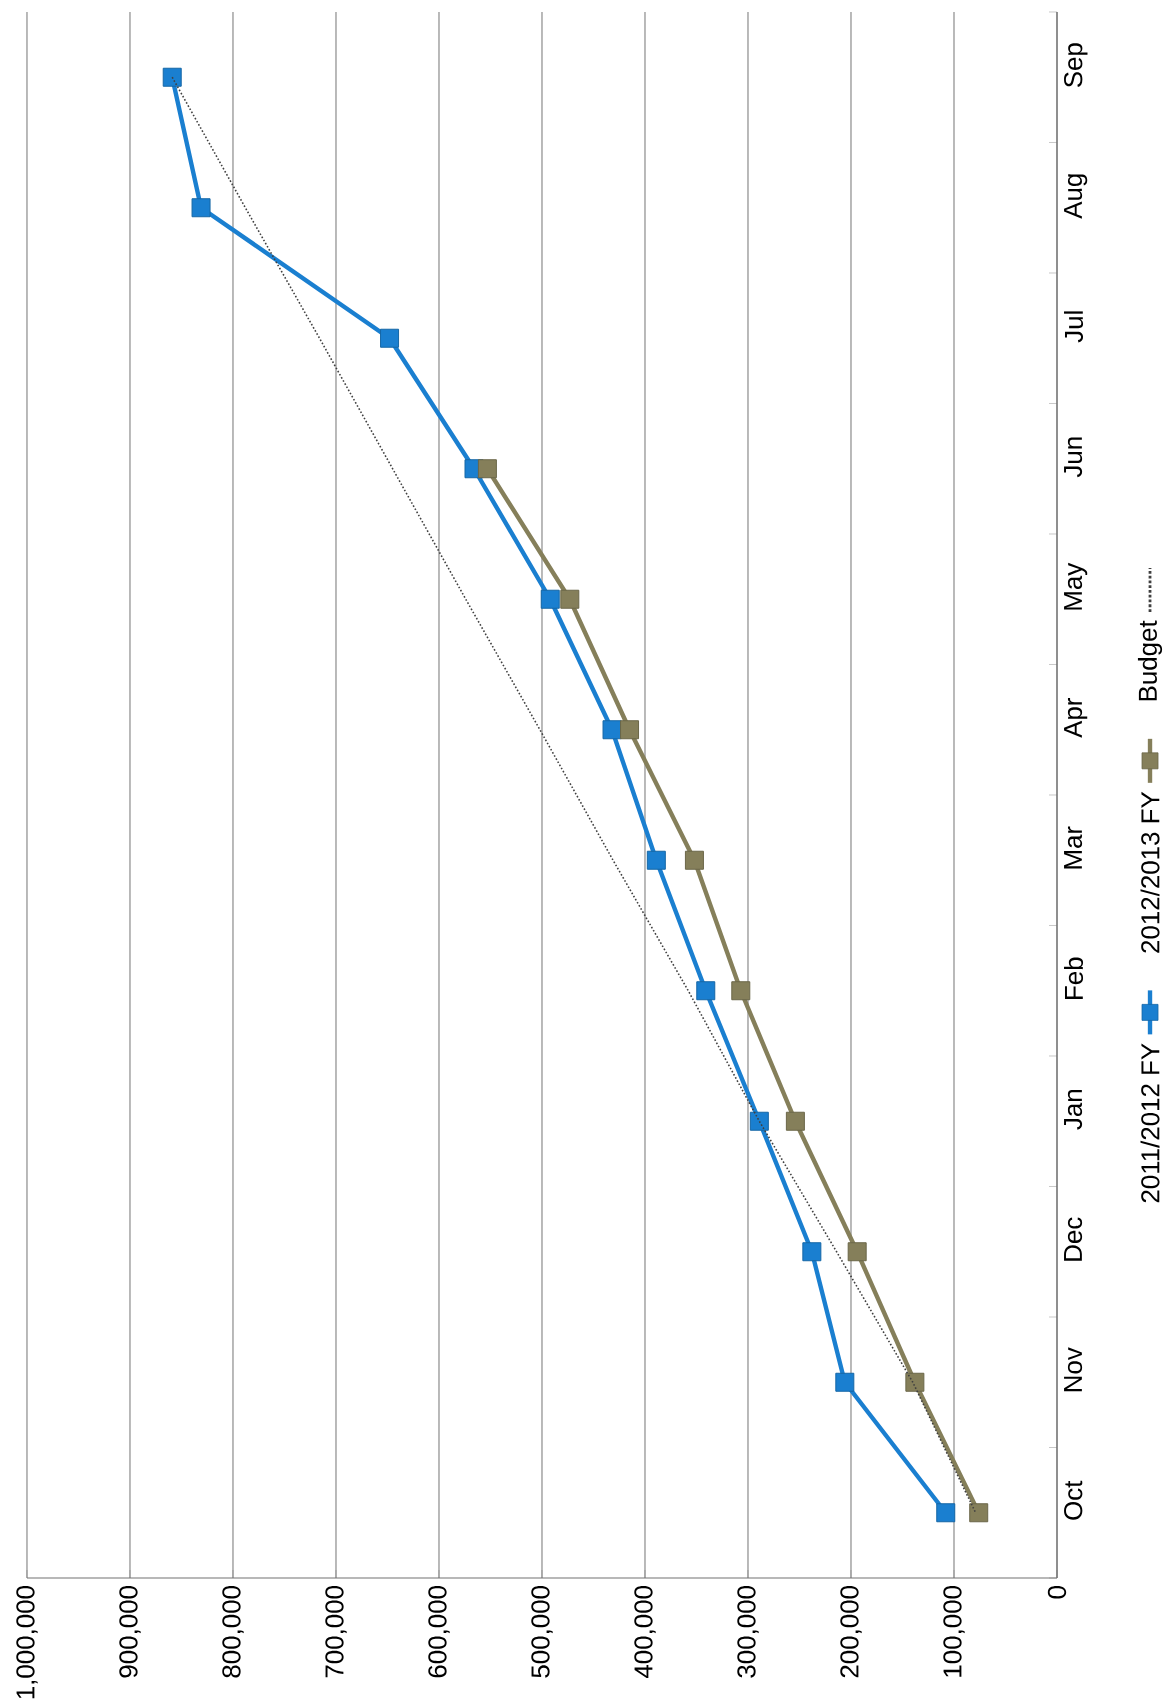 The height and width of the screenshot is (1708, 1170). What do you see at coordinates (1073, 847) in the screenshot?
I see `y-tick-label: Mar` at bounding box center [1073, 847].